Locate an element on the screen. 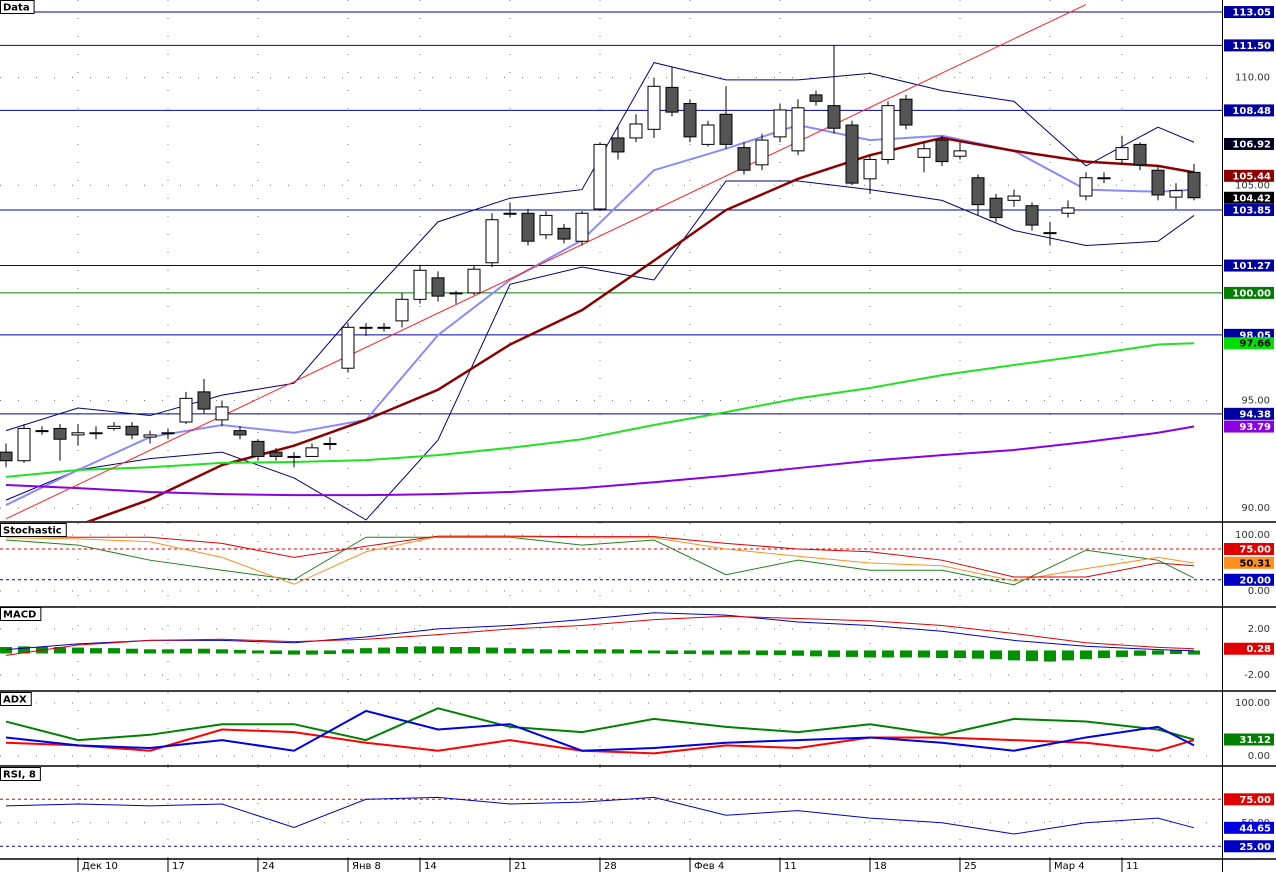 The height and width of the screenshot is (872, 1276). price-tag-label: 93.79 is located at coordinates (1255, 427).